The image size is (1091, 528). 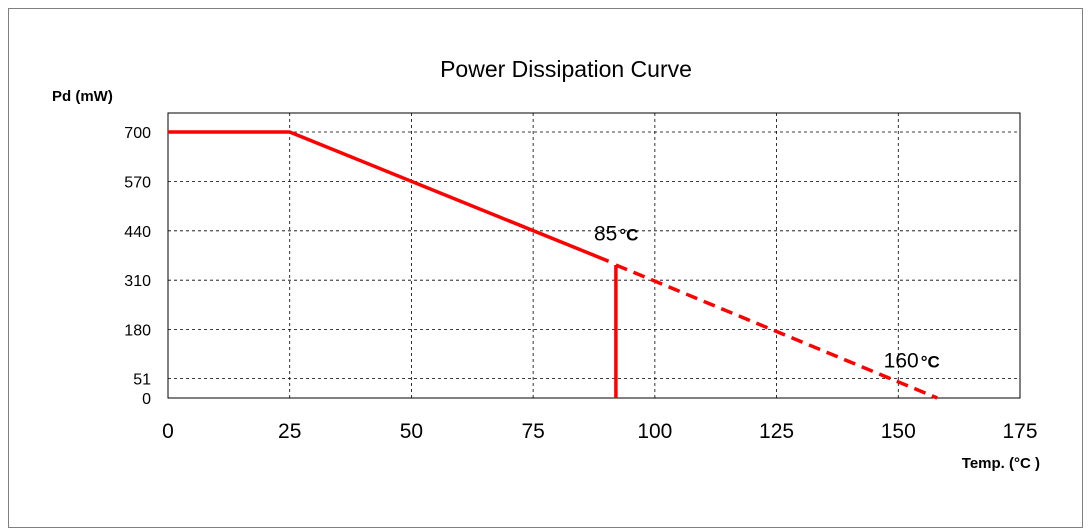 I want to click on y-tick-label: 310, so click(x=137, y=281).